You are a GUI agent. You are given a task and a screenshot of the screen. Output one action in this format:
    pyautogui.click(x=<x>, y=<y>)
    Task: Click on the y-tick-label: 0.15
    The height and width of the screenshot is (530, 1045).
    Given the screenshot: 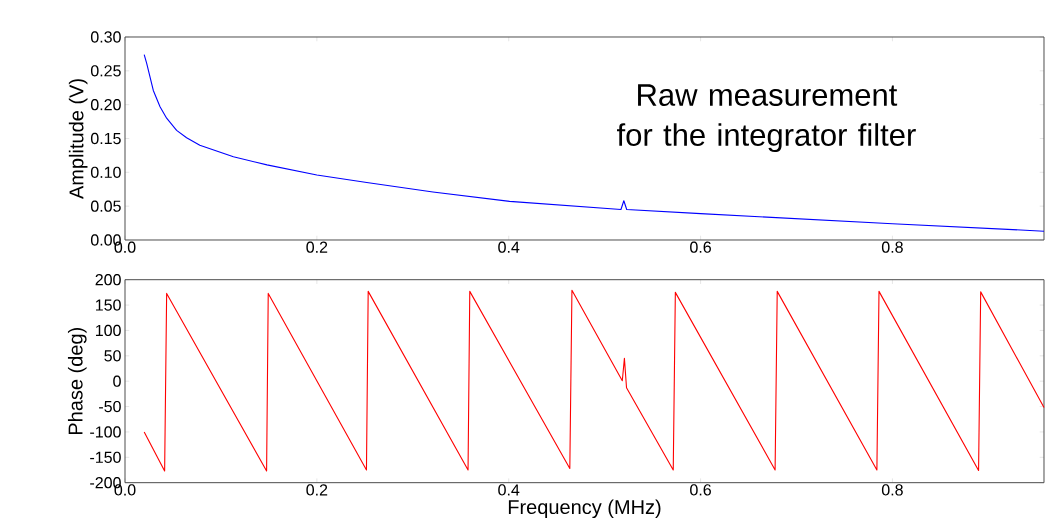 What is the action you would take?
    pyautogui.click(x=105, y=138)
    